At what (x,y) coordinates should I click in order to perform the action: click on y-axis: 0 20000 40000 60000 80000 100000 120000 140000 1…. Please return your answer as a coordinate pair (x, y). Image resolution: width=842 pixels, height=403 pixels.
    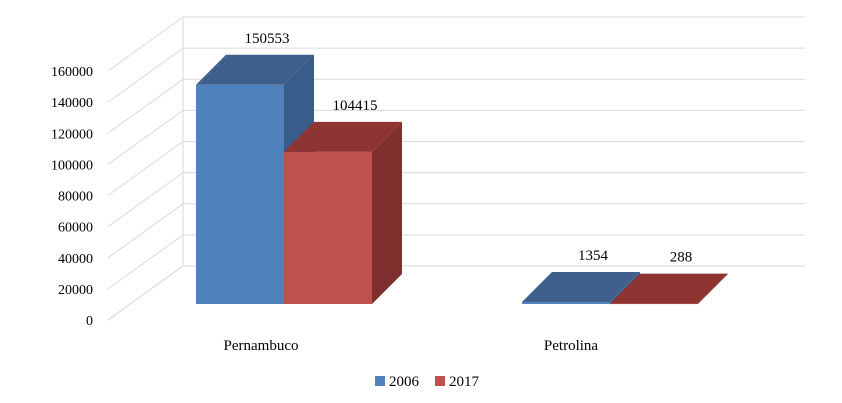
    Looking at the image, I should click on (72, 197).